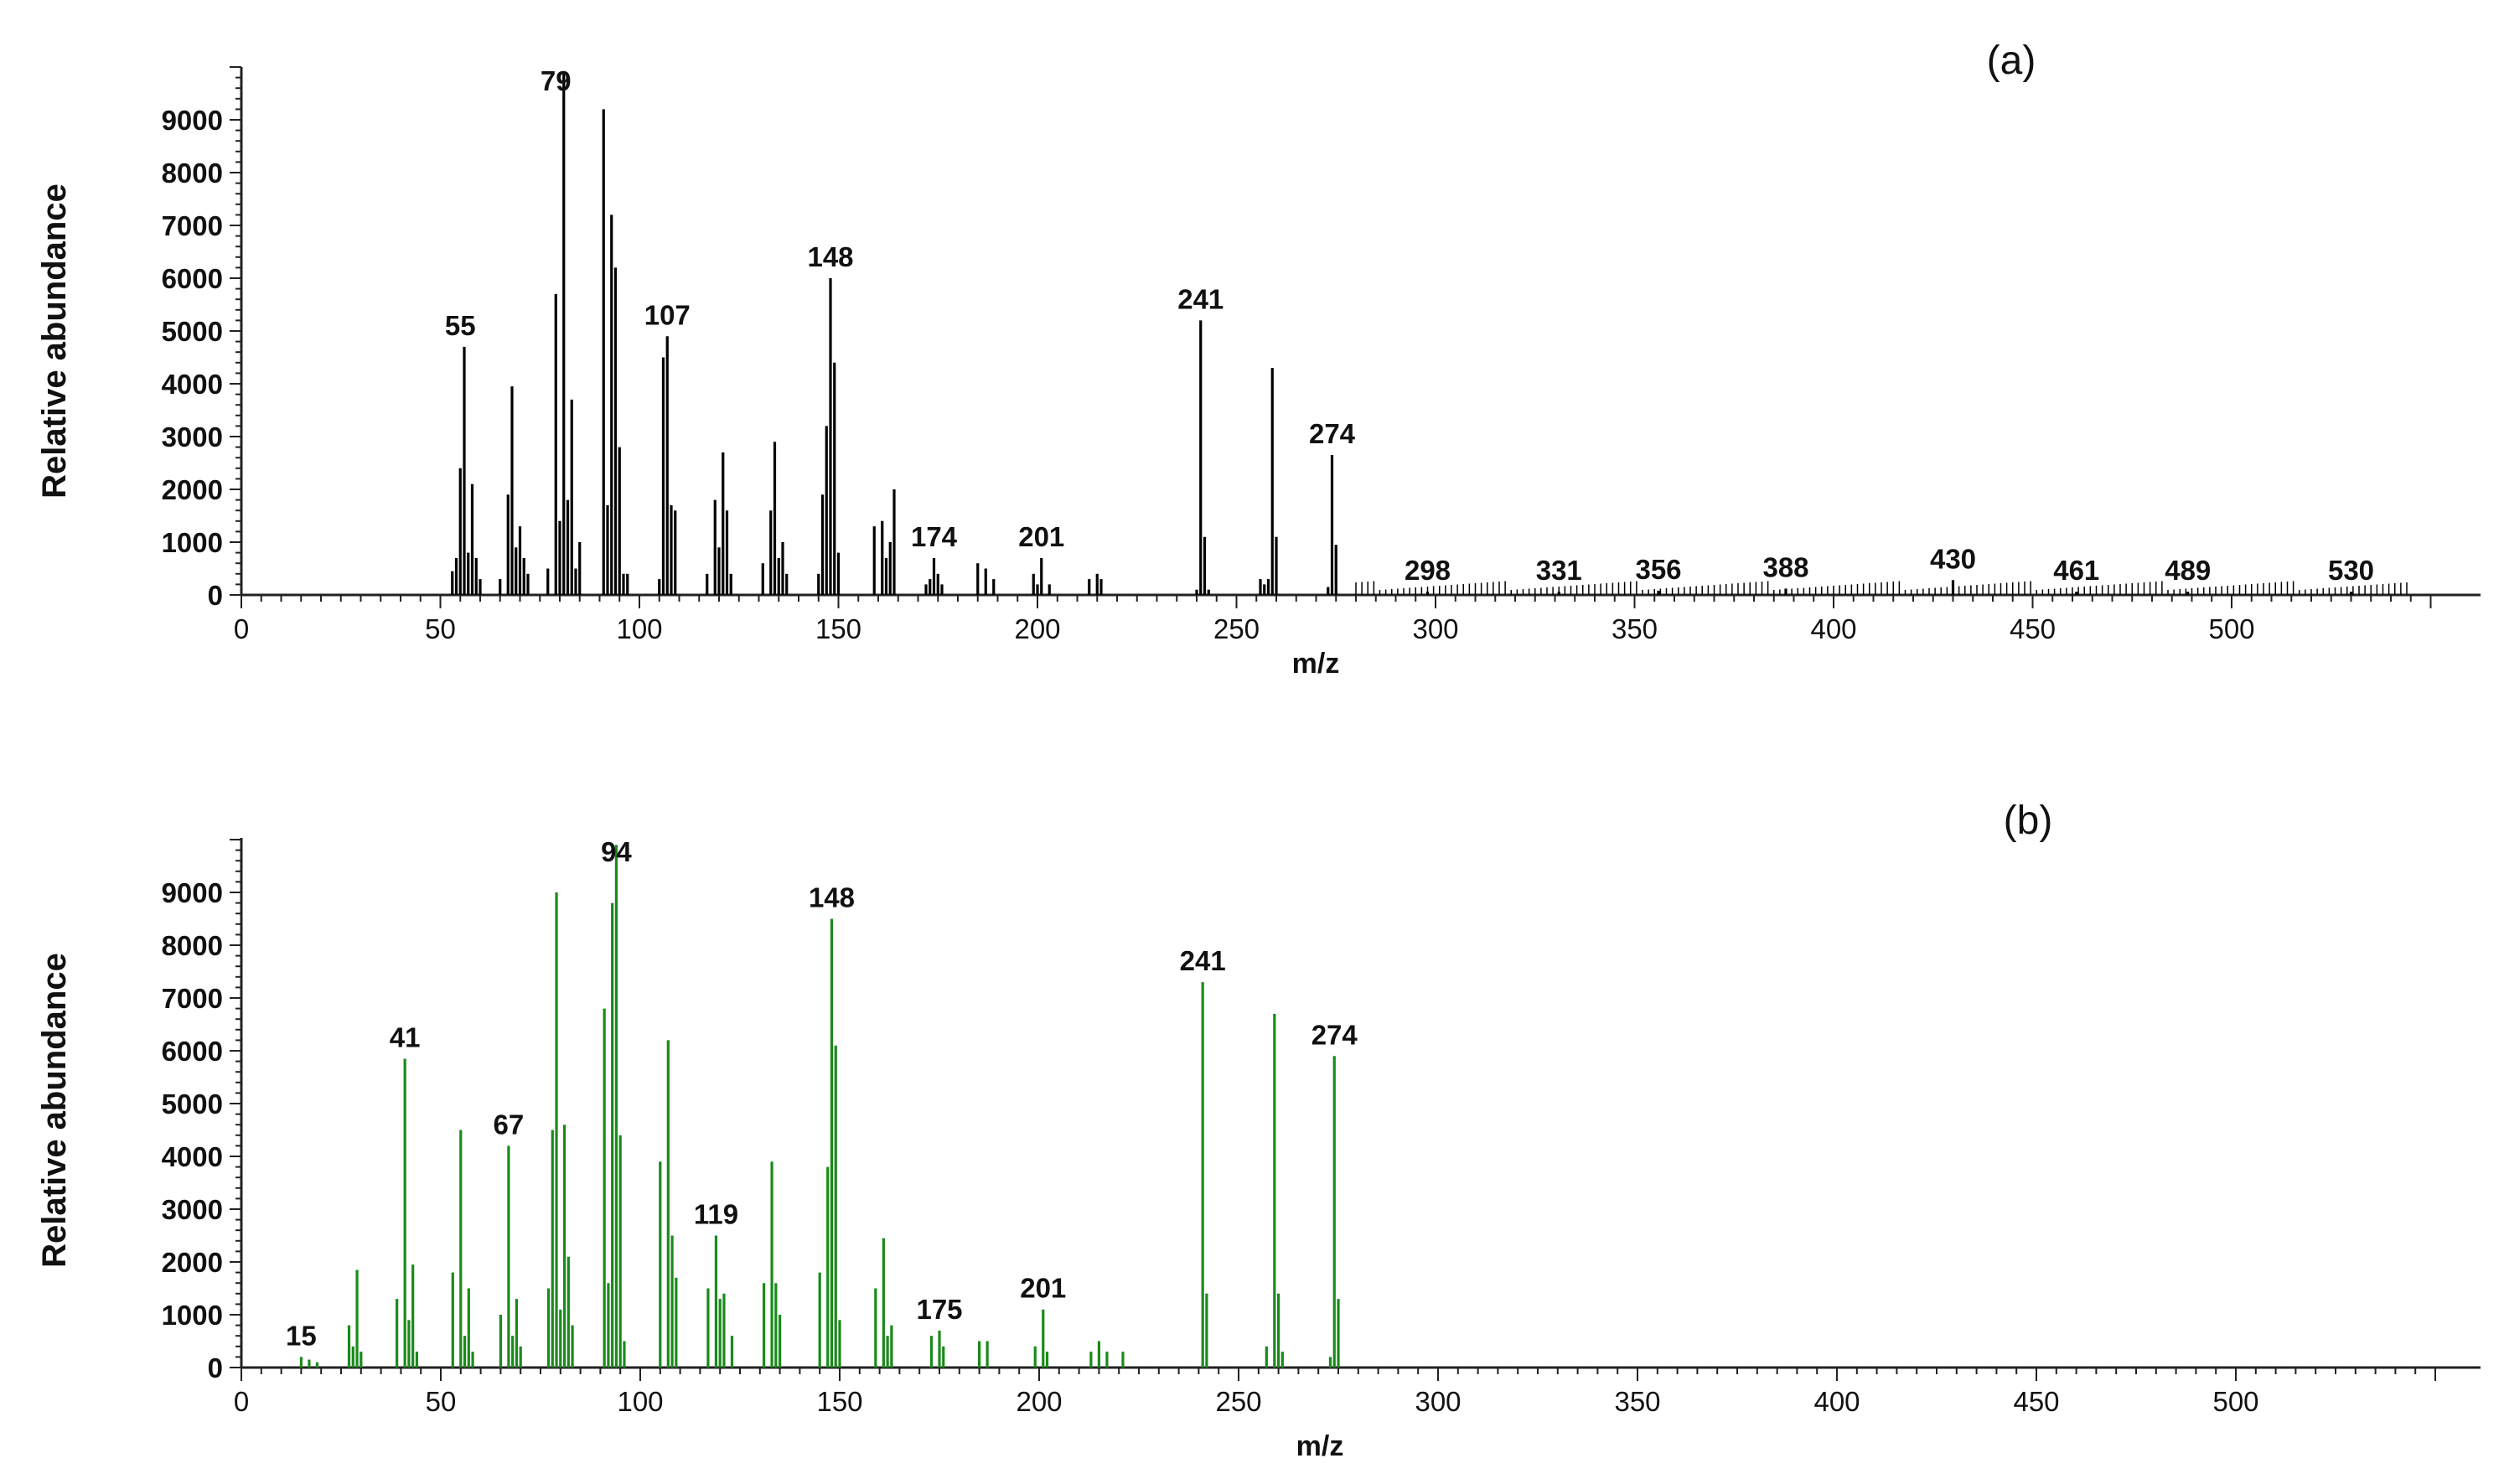  I want to click on peak-label: 67, so click(509, 1124).